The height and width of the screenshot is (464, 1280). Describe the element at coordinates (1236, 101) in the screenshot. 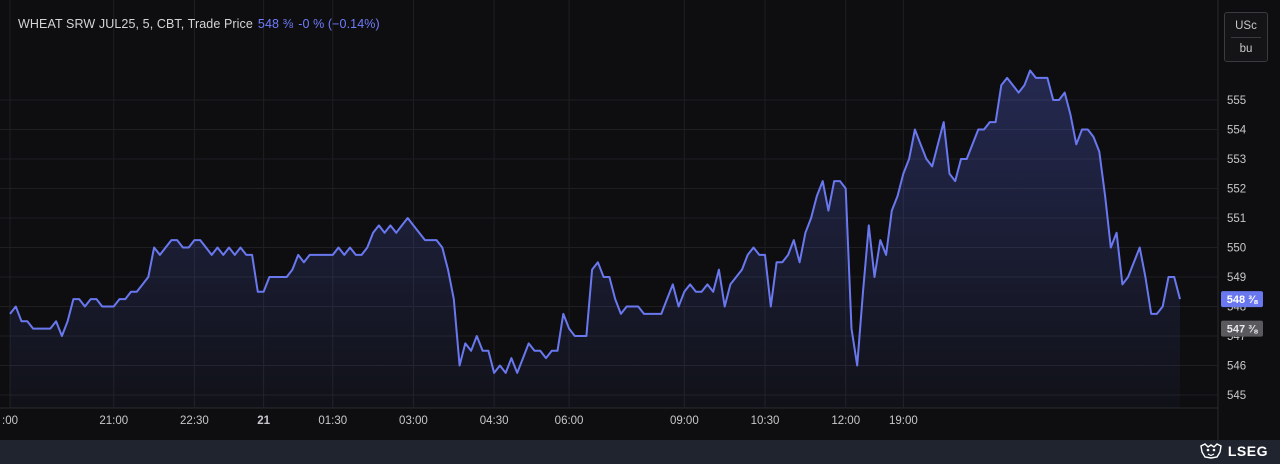

I see `y-tick-label: 555` at that location.